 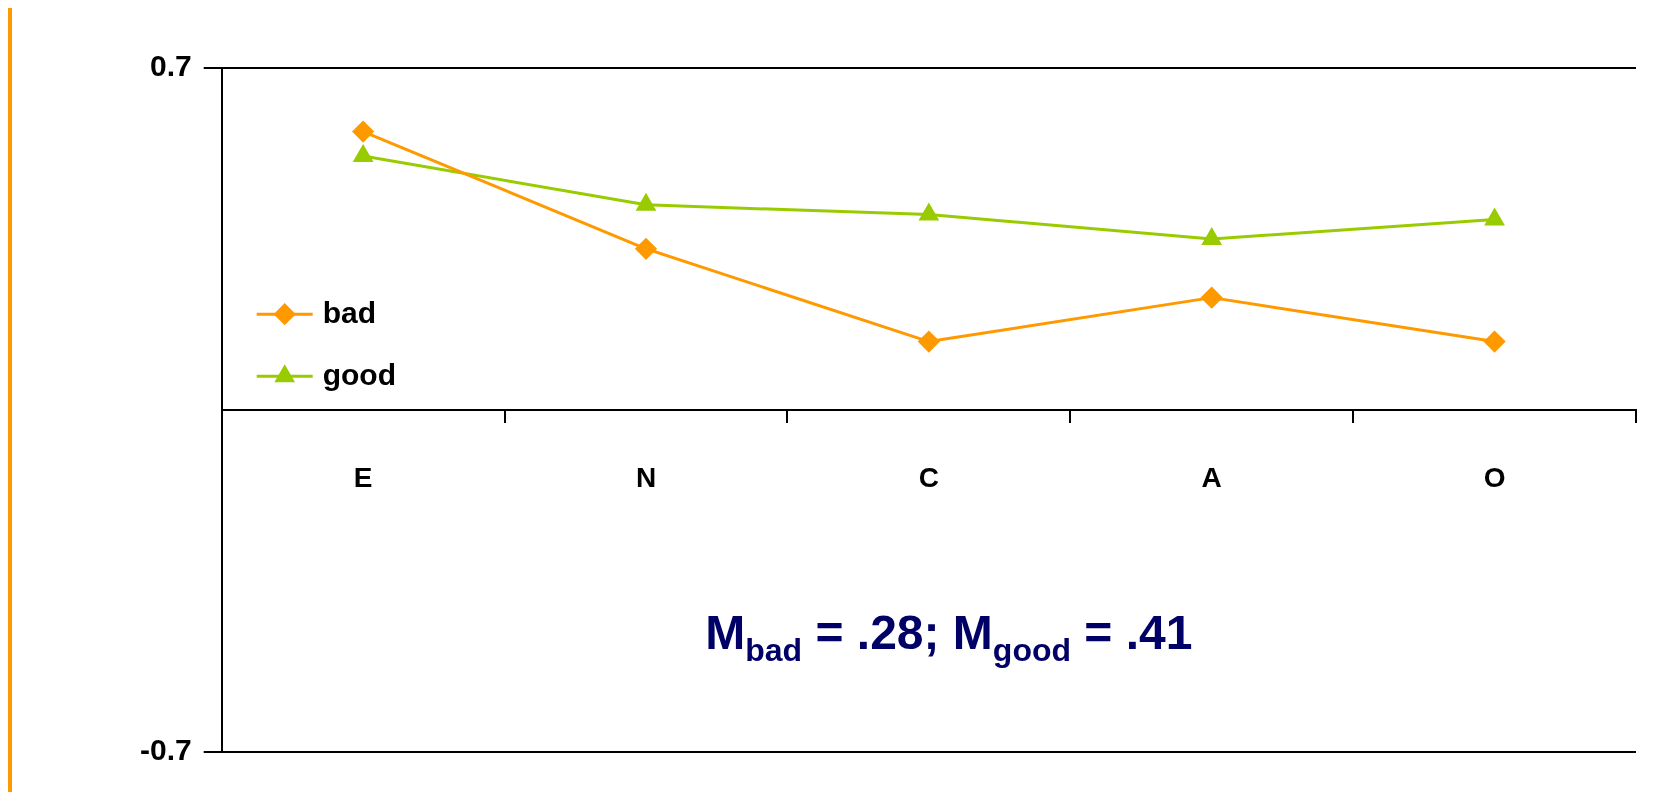 I want to click on legend-label: good, so click(x=359, y=374).